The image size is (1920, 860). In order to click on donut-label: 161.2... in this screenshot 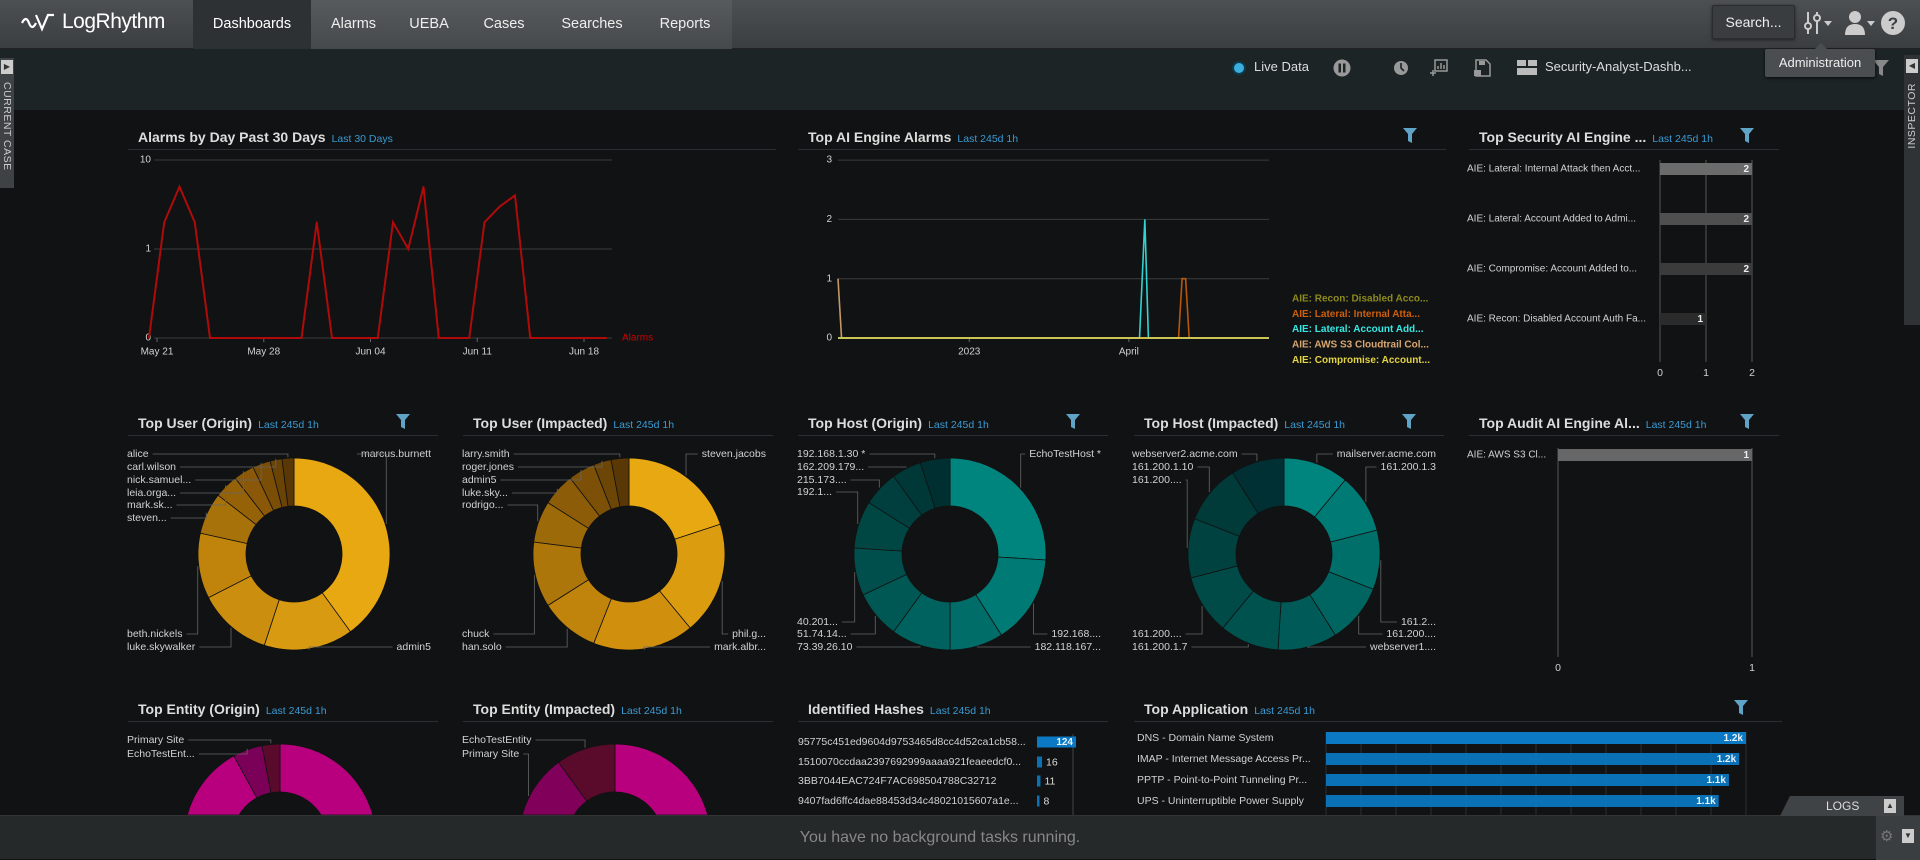, I will do `click(1418, 622)`.